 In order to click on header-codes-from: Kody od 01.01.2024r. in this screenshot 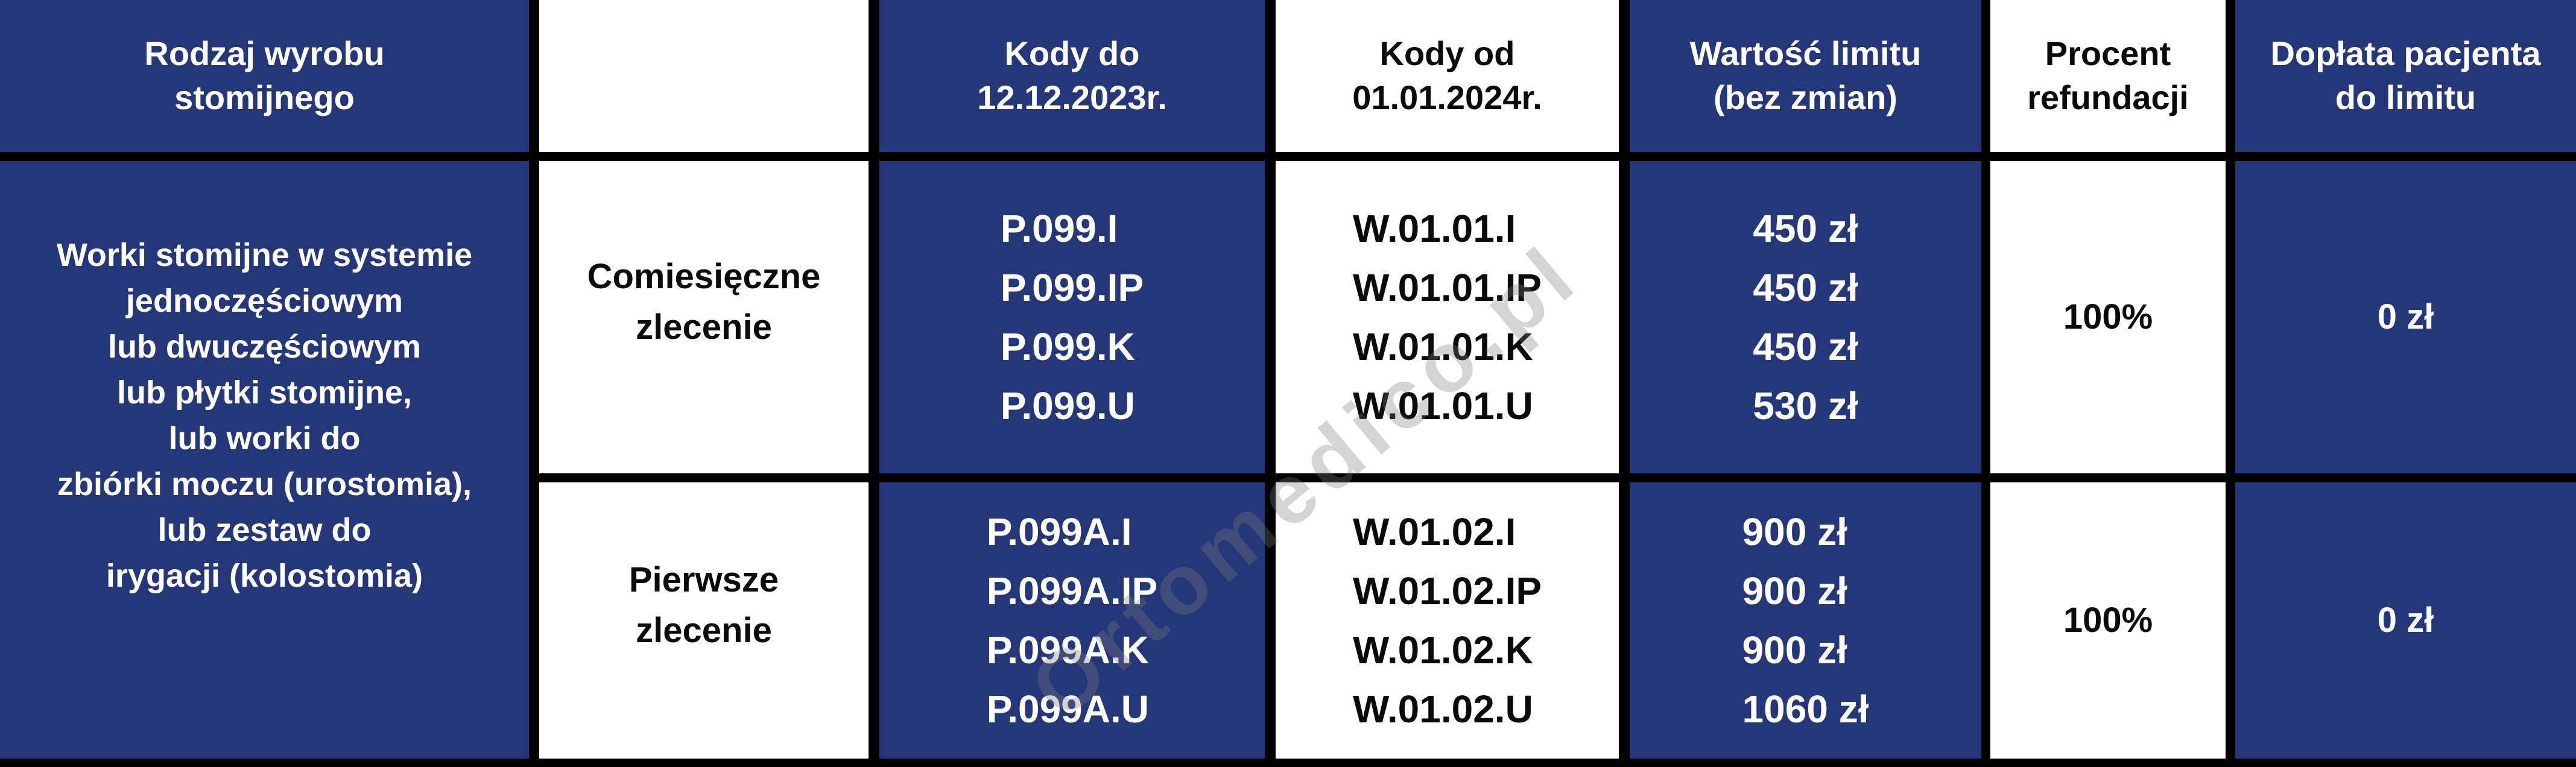, I will do `click(1447, 76)`.